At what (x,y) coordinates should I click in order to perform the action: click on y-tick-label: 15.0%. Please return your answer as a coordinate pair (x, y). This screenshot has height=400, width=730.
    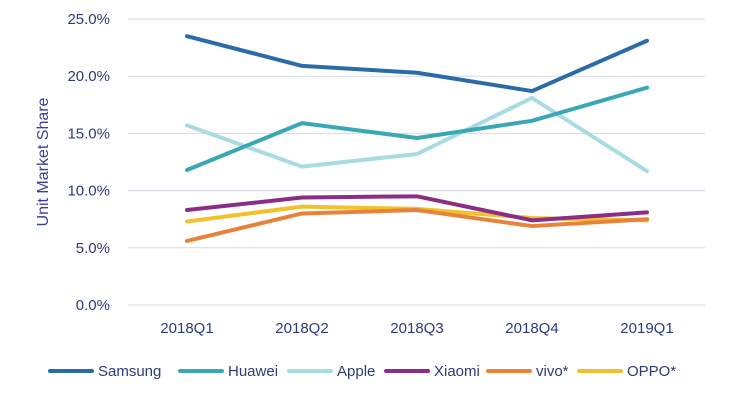
    Looking at the image, I should click on (88, 133).